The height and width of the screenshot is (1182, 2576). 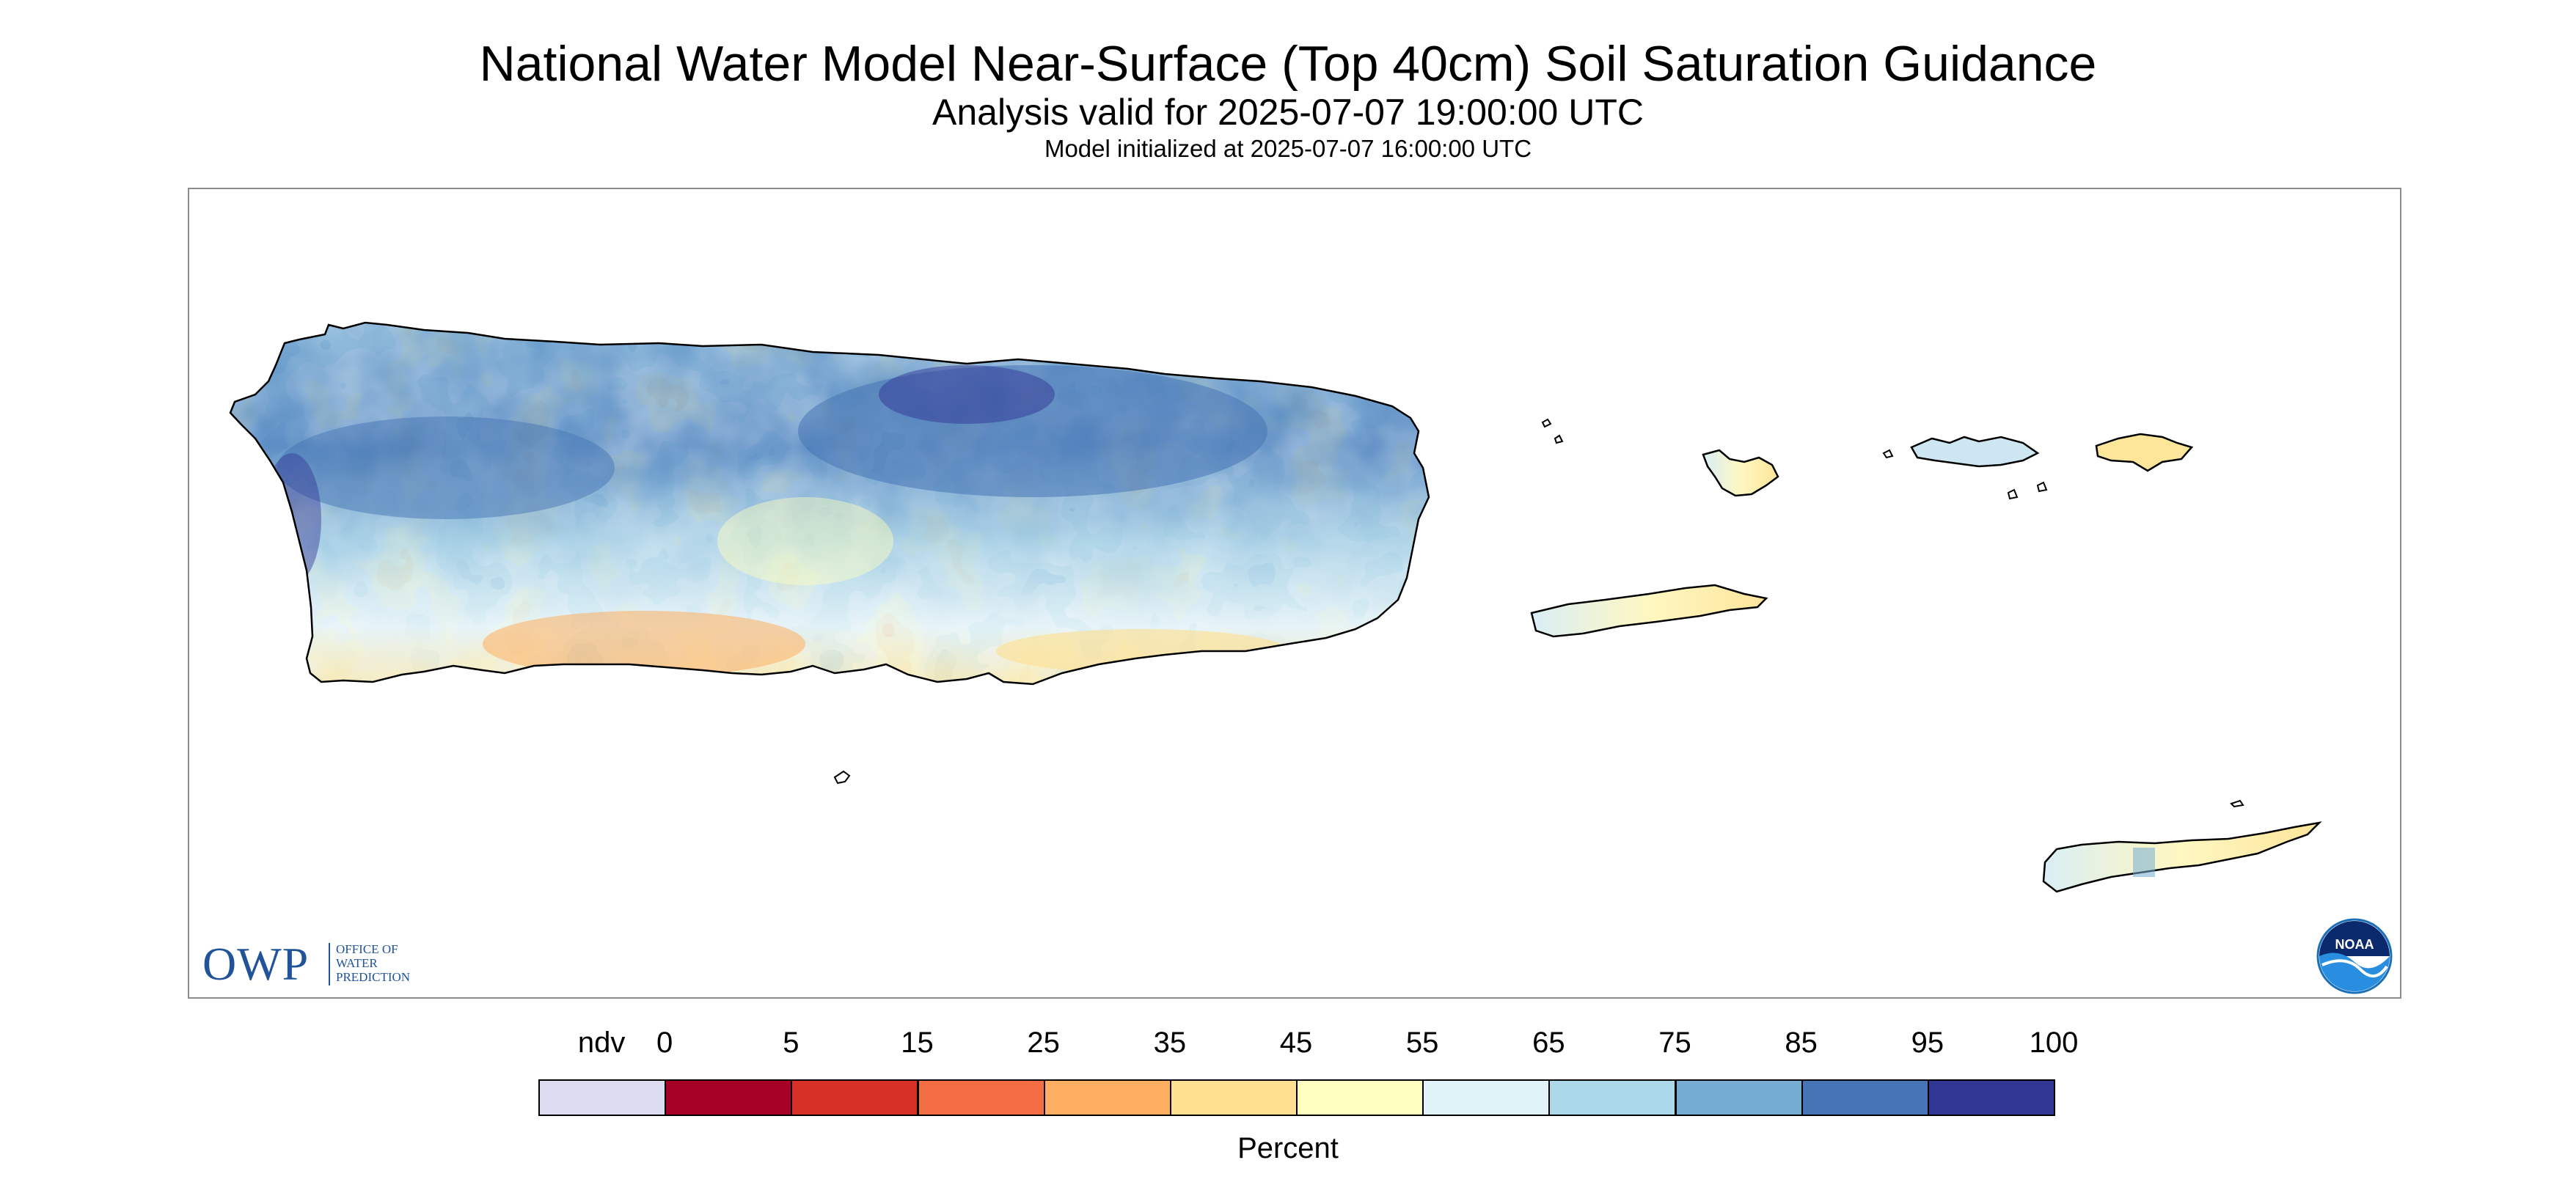 What do you see at coordinates (842, 777) in the screenshot?
I see `caja-de-muertos-islet` at bounding box center [842, 777].